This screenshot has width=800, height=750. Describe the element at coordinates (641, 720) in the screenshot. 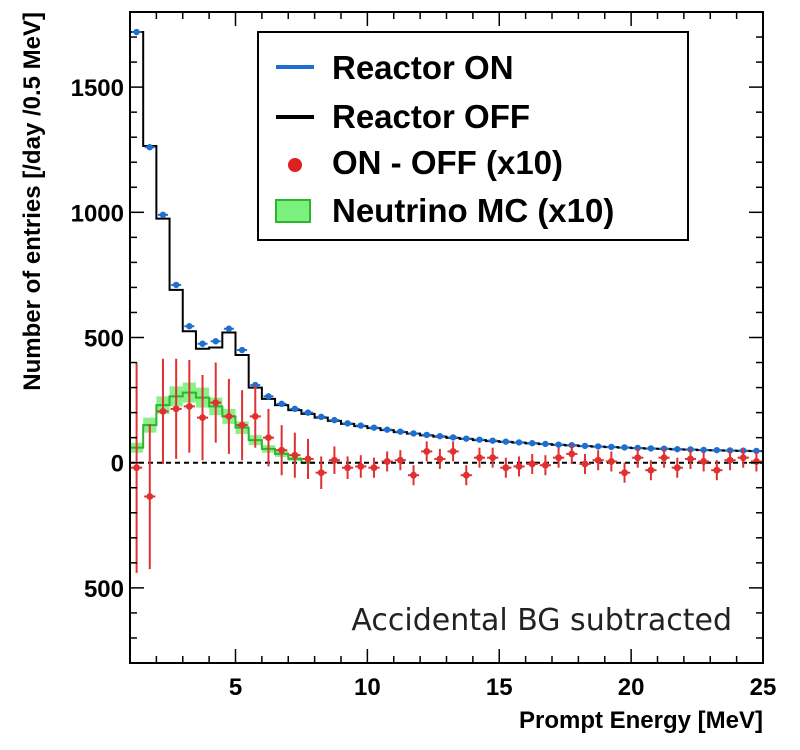

I see `x-axis-title: Prompt Energy [MeV]` at that location.